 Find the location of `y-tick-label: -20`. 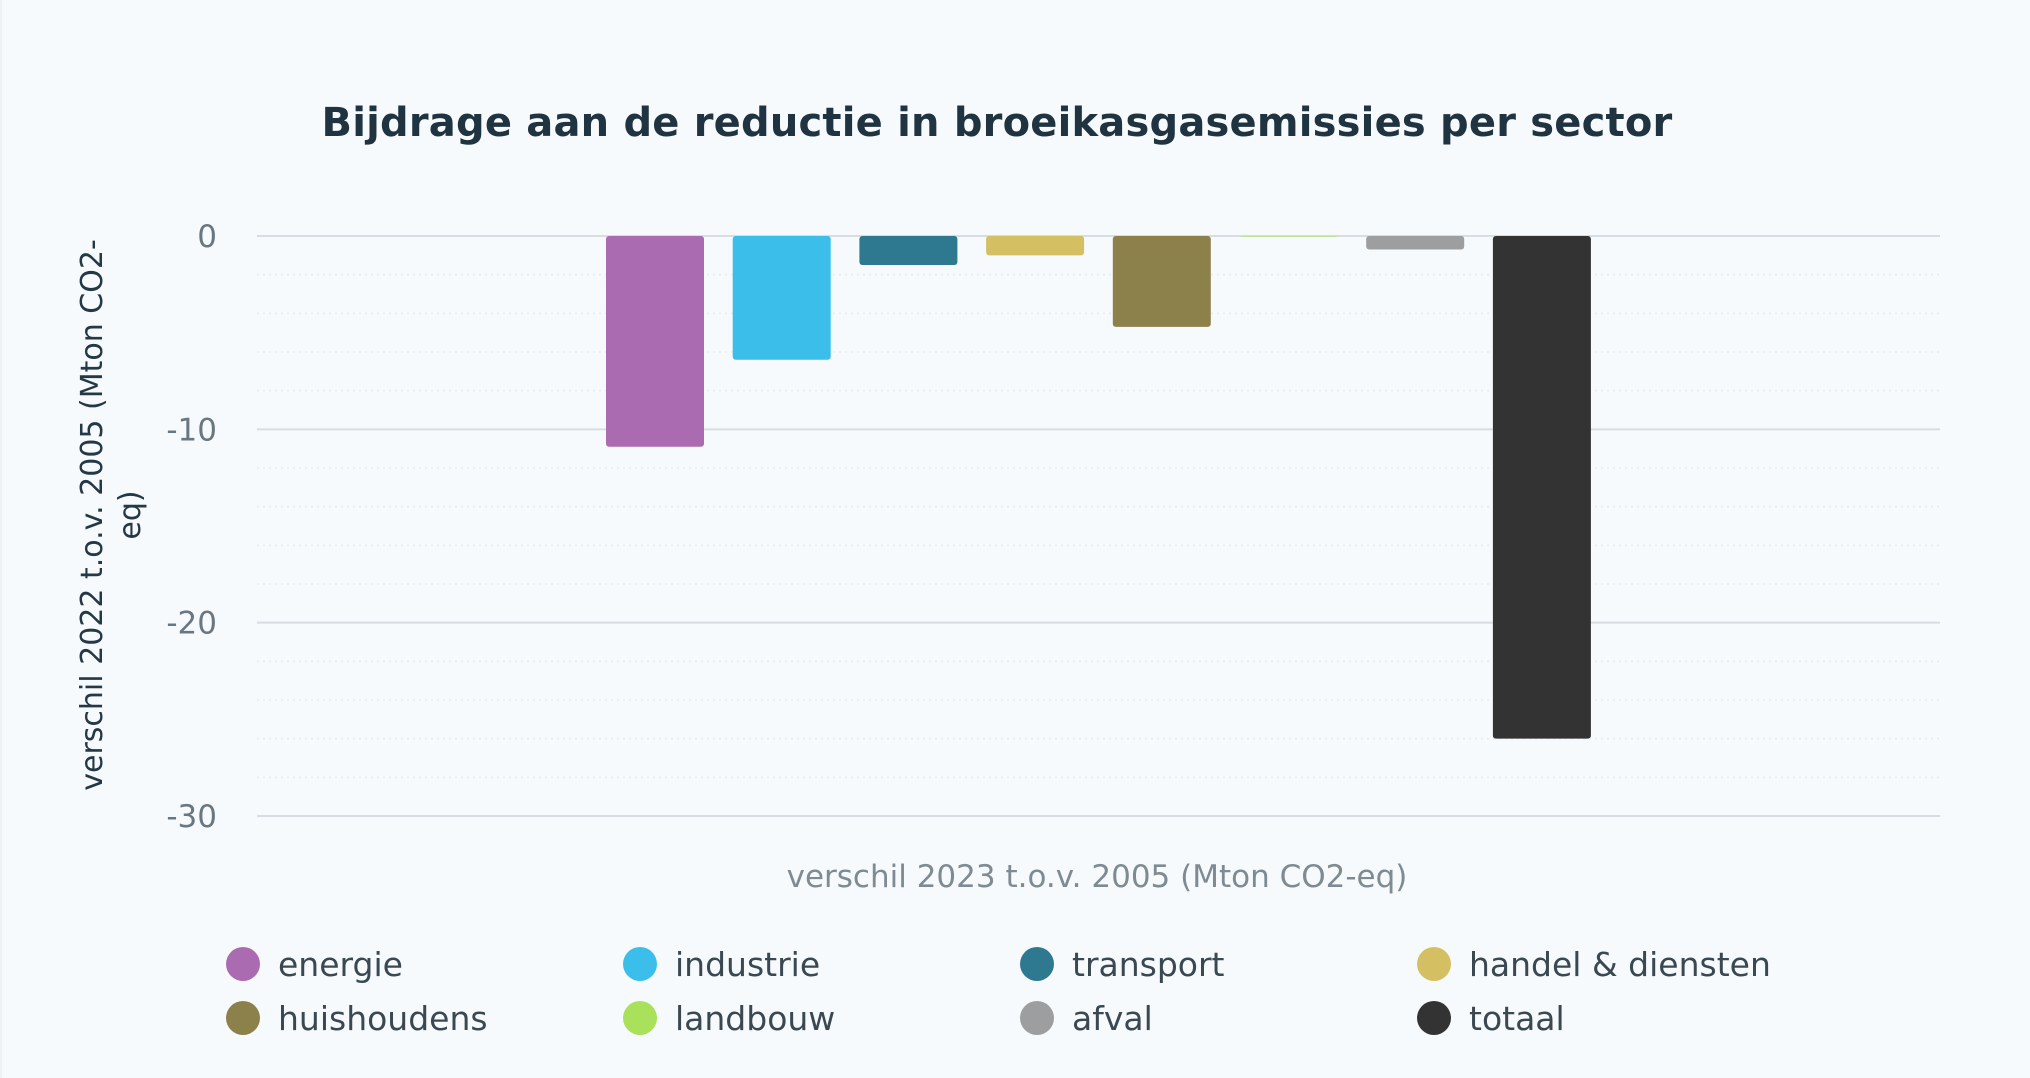

y-tick-label: -20 is located at coordinates (191, 624).